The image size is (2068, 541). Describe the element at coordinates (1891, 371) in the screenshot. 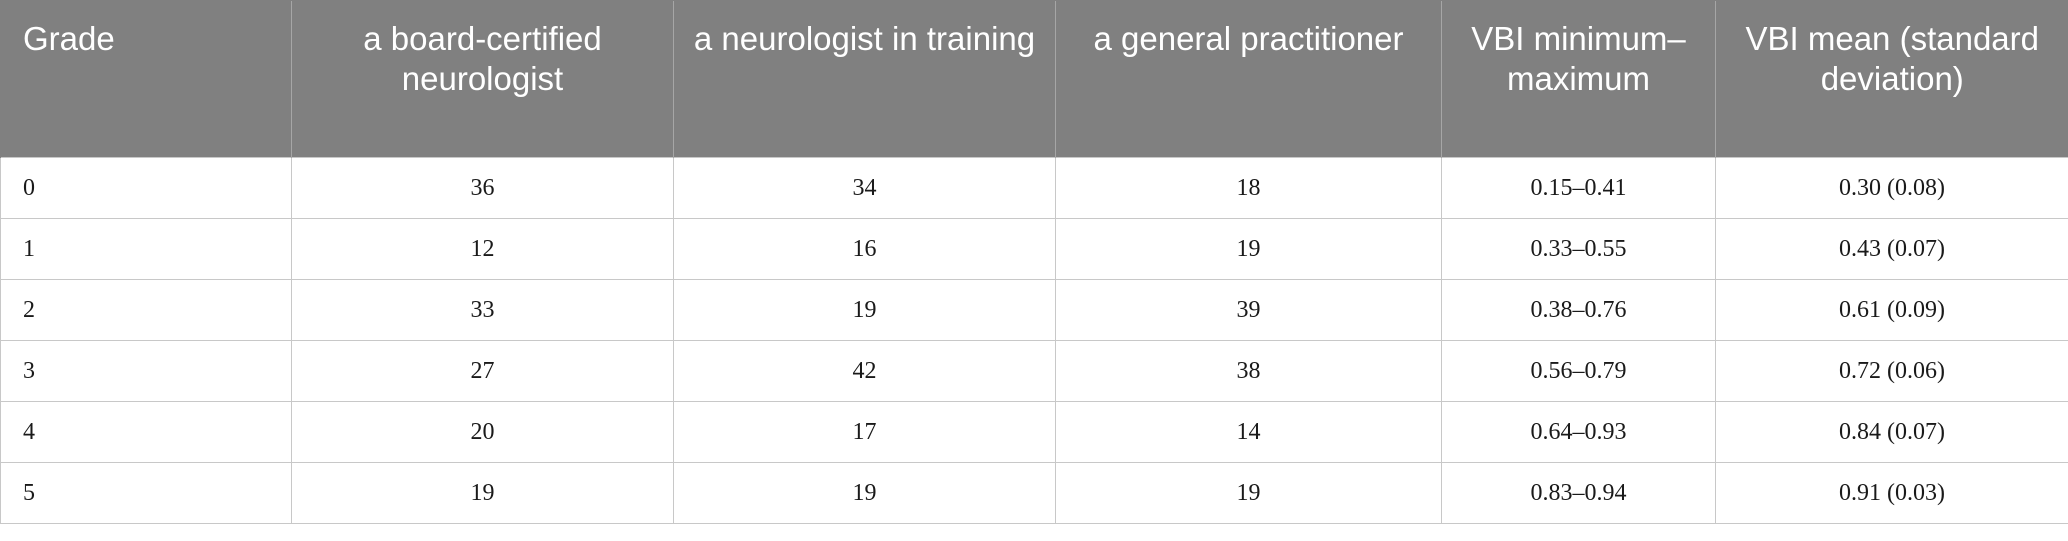

I see `cell-vbi-mean: 0.72 (0.06)` at that location.